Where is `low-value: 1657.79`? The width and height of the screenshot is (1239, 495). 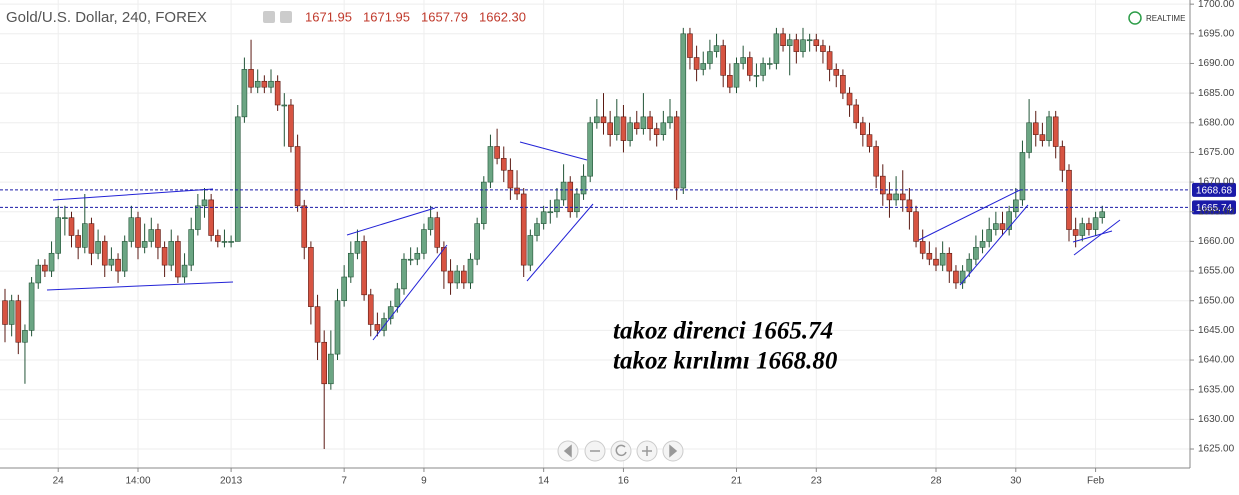 low-value: 1657.79 is located at coordinates (444, 16).